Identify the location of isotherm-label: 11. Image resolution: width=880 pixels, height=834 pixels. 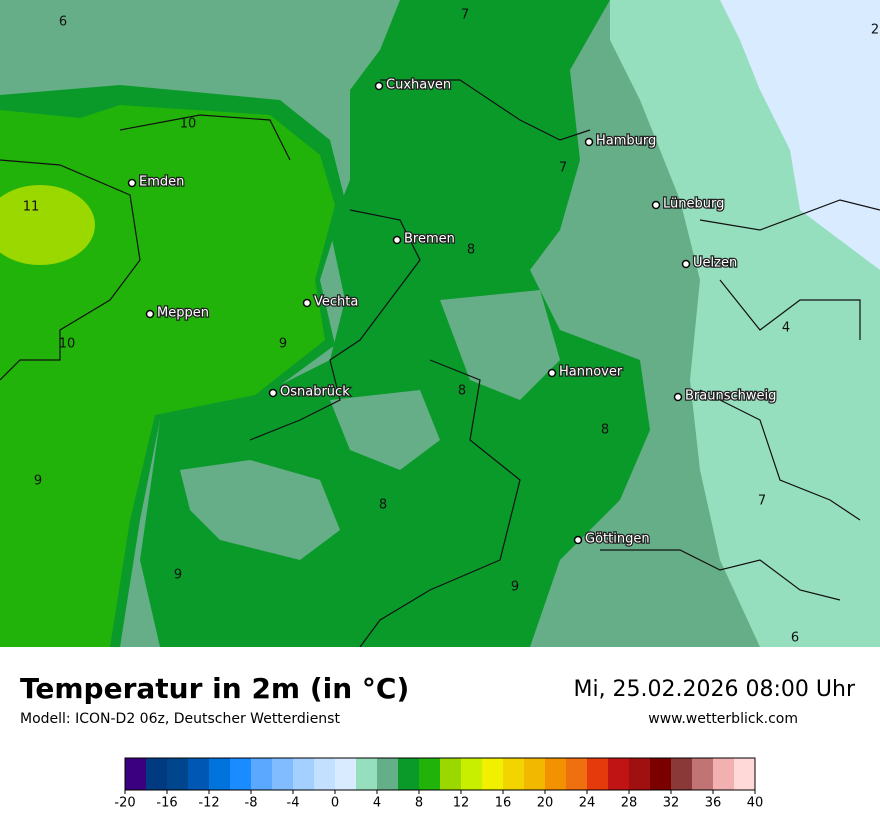
(31, 207).